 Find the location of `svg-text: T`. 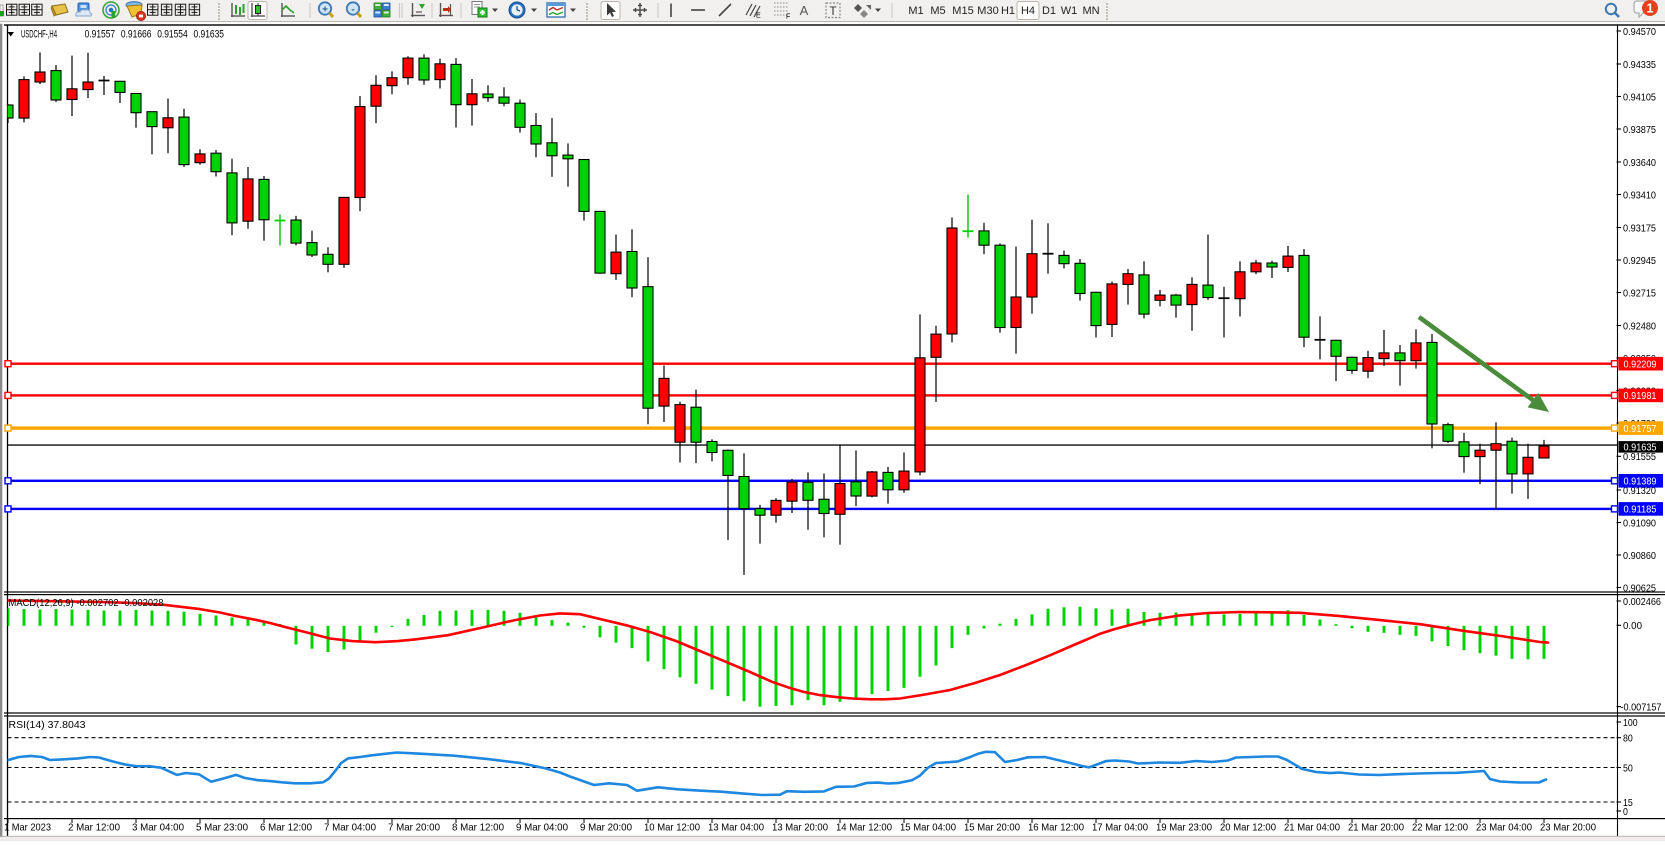

svg-text: T is located at coordinates (832, 12).